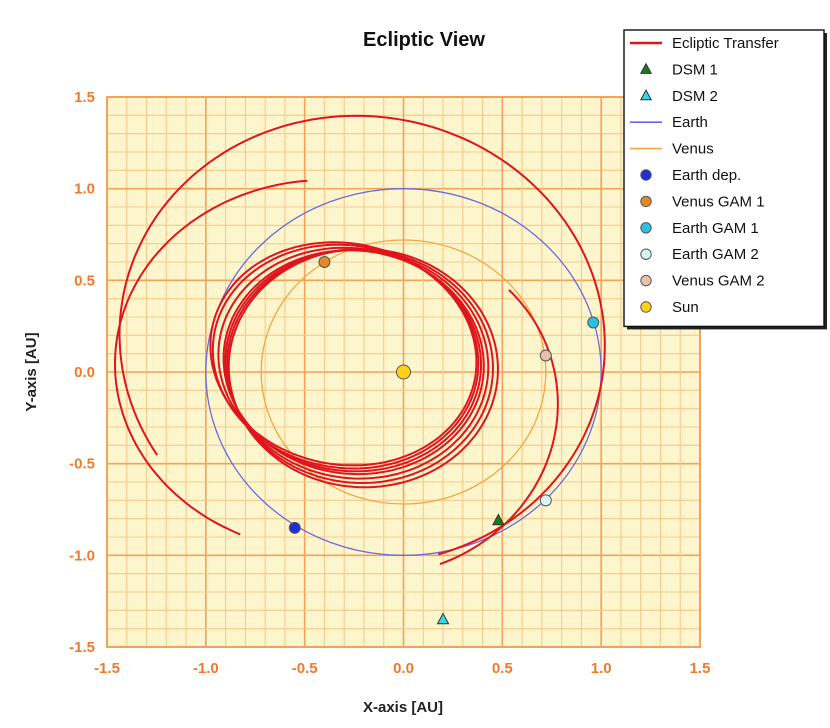 This screenshot has height=728, width=830. Describe the element at coordinates (82, 555) in the screenshot. I see `y-tick-label: -1.0` at that location.